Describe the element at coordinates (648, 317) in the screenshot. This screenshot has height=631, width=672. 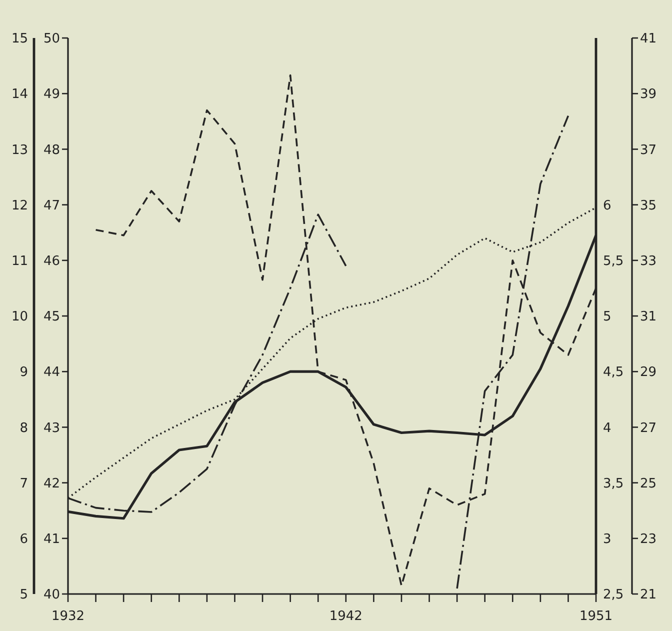
I see `y2-tick-label: 31` at that location.